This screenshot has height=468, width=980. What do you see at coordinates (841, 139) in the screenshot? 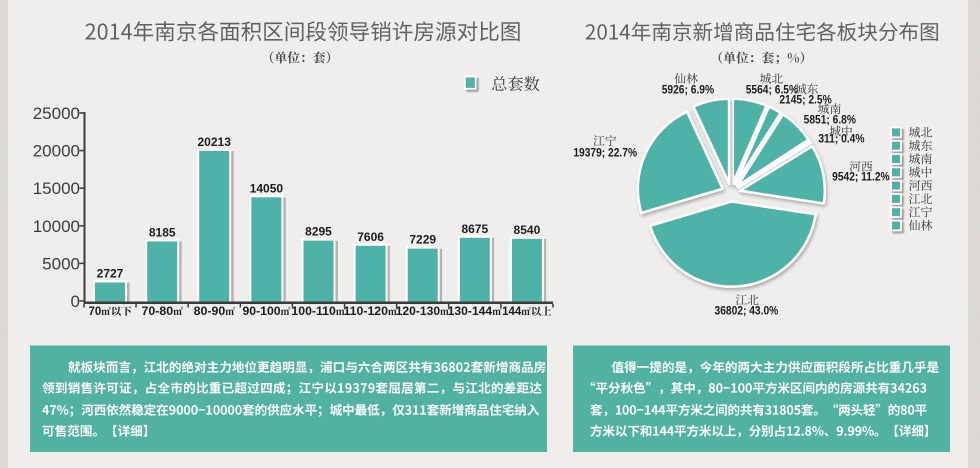
I see `svg-text: 311; 0.4%` at bounding box center [841, 139].